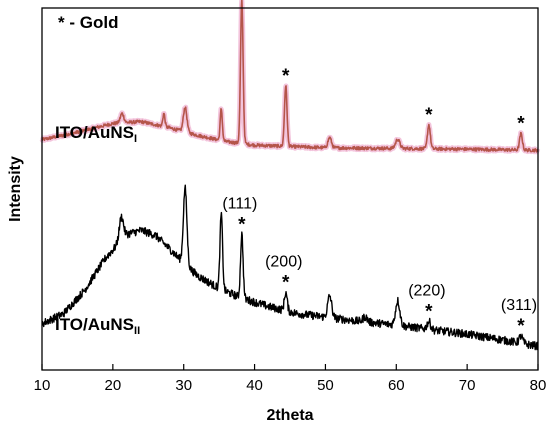 The height and width of the screenshot is (436, 550). Describe the element at coordinates (325, 385) in the screenshot. I see `x-tick-label: 50` at that location.